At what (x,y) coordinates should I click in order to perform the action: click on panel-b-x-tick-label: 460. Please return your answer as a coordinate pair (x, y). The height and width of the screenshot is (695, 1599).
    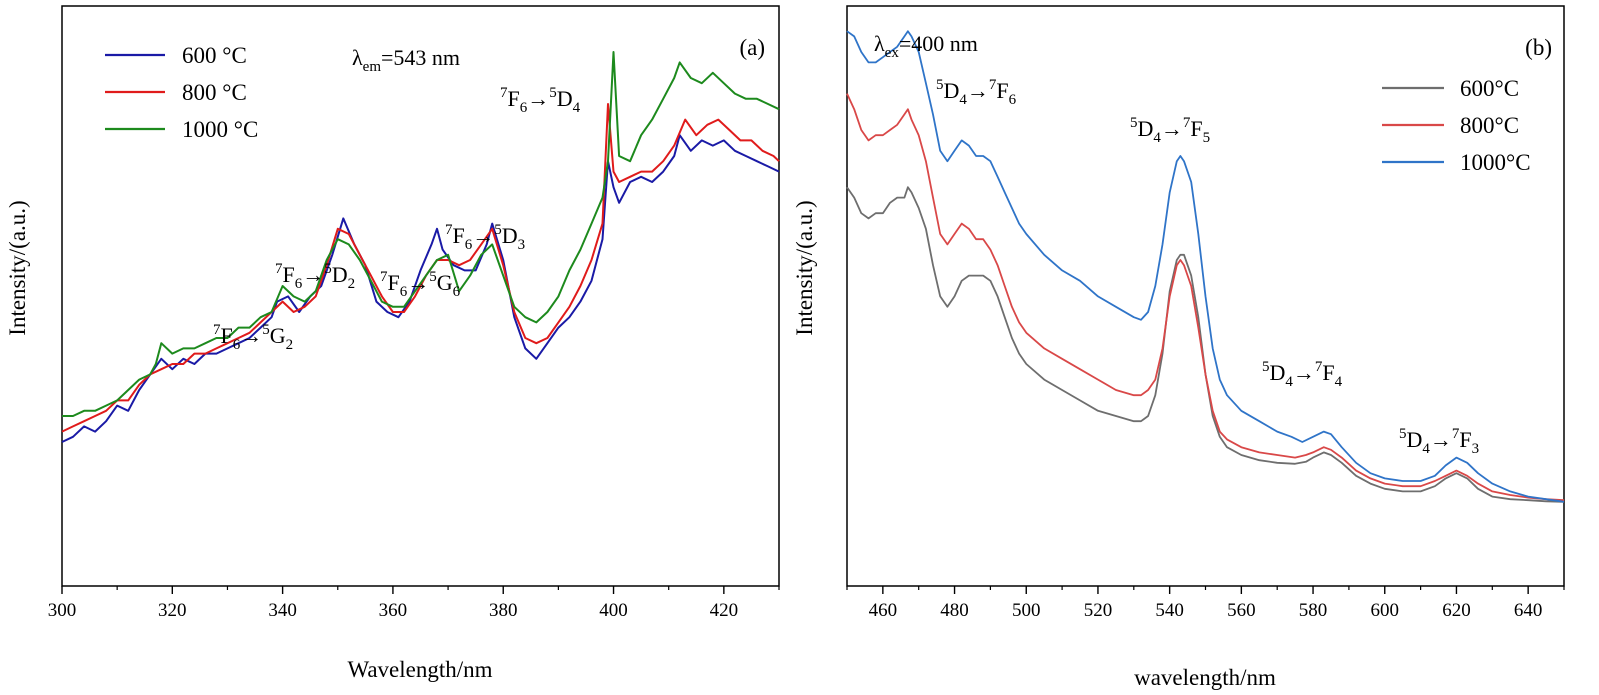
    Looking at the image, I should click on (883, 610).